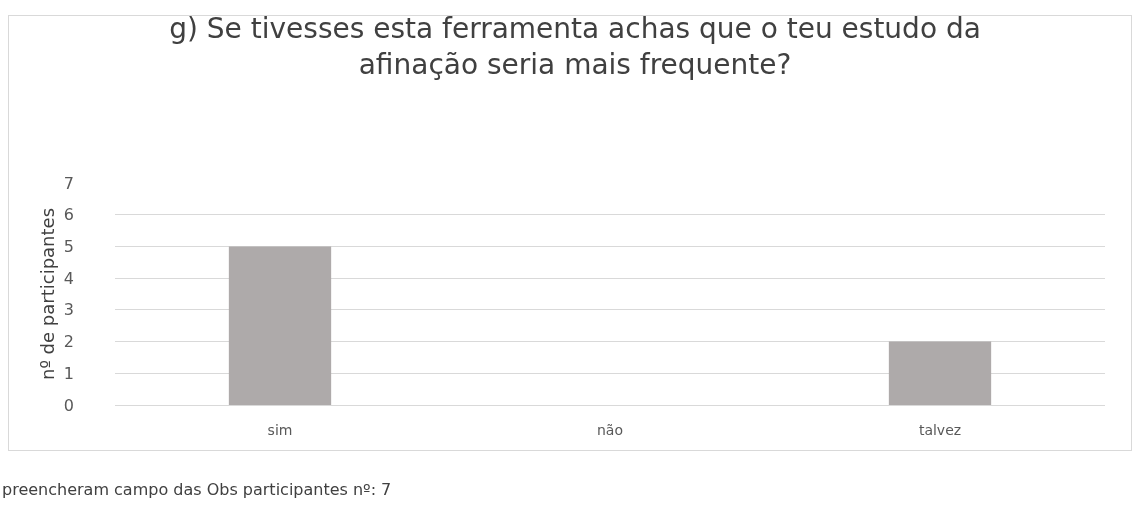 This screenshot has width=1132, height=519. What do you see at coordinates (48, 294) in the screenshot?
I see `y-axis-title: nº de participantes` at bounding box center [48, 294].